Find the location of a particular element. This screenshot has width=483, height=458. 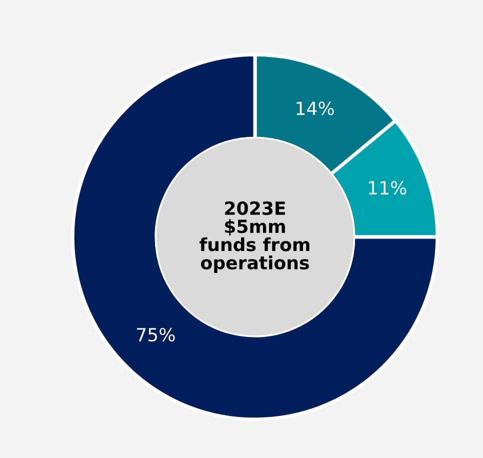

data-label: 11% is located at coordinates (387, 188).